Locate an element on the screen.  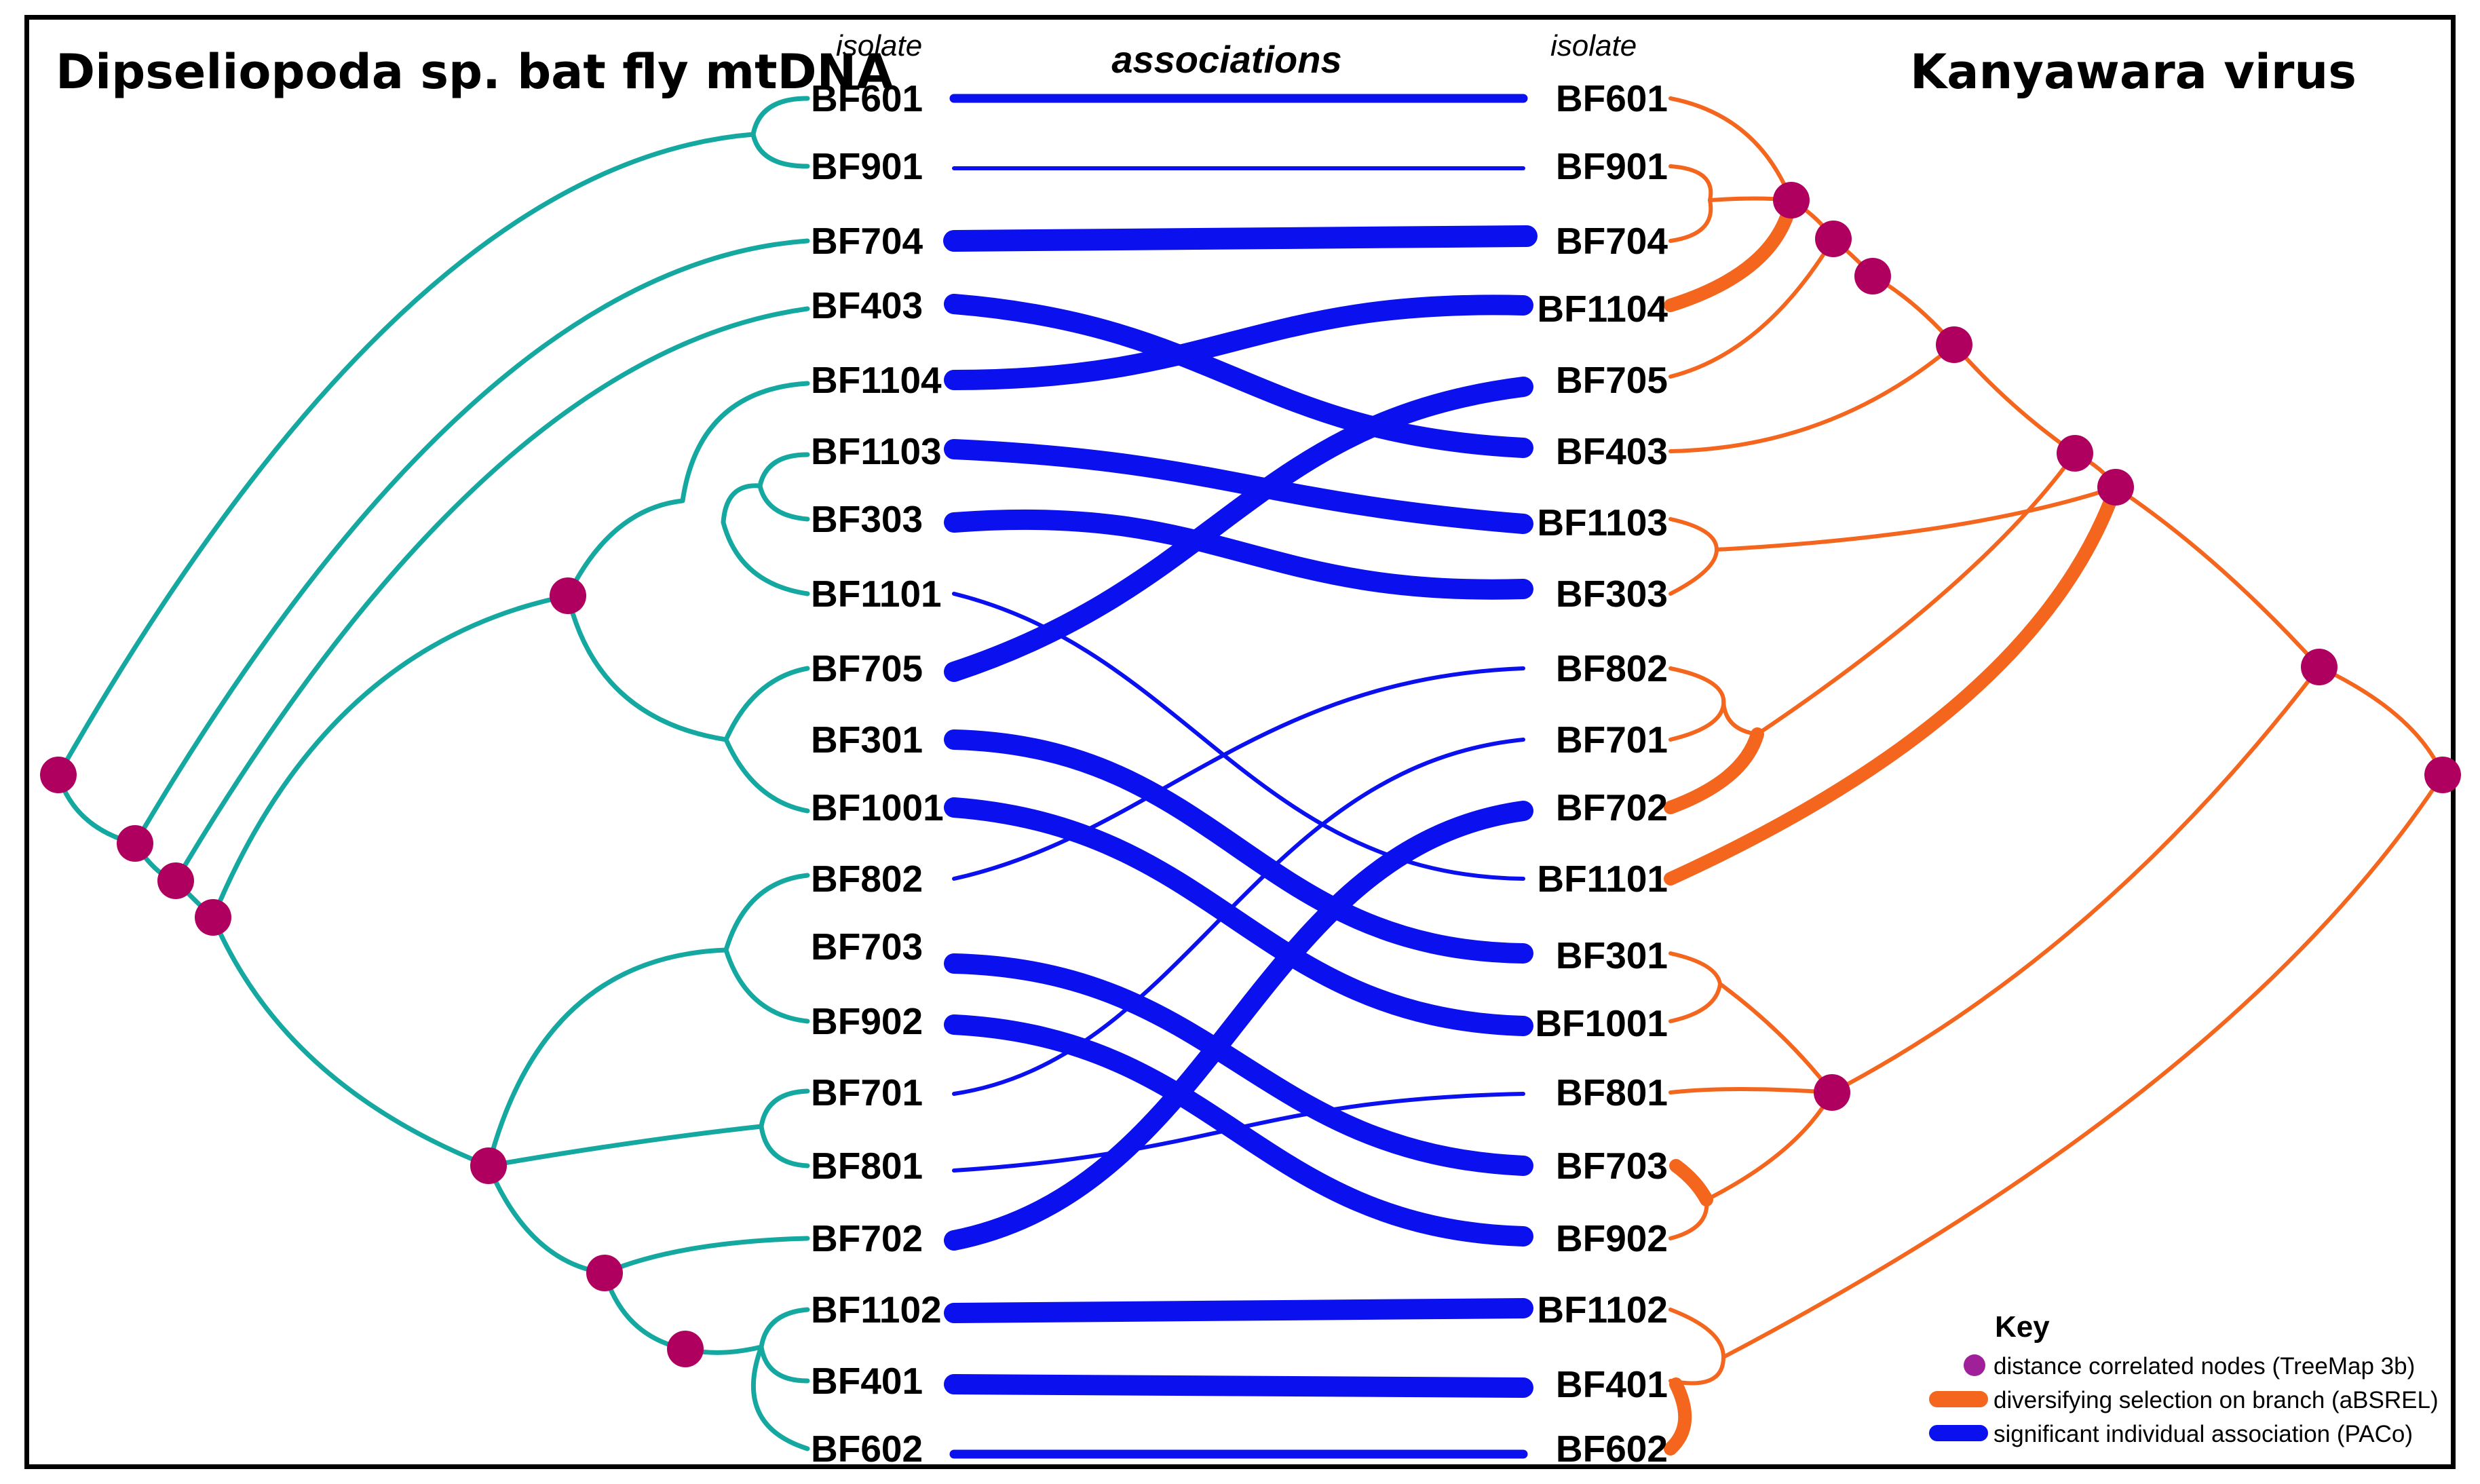
virus-tip-label: BF1001 is located at coordinates (1601, 1023).